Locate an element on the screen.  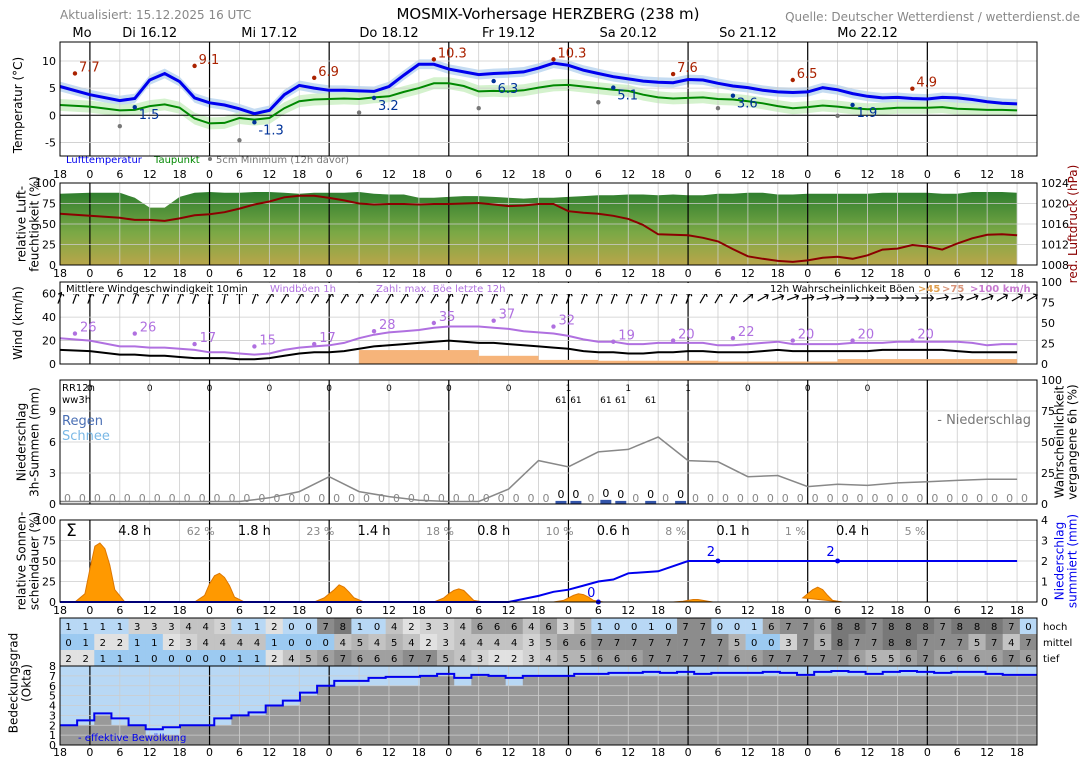
precip-ytick-right: 100 is located at coordinates (1051, 380).